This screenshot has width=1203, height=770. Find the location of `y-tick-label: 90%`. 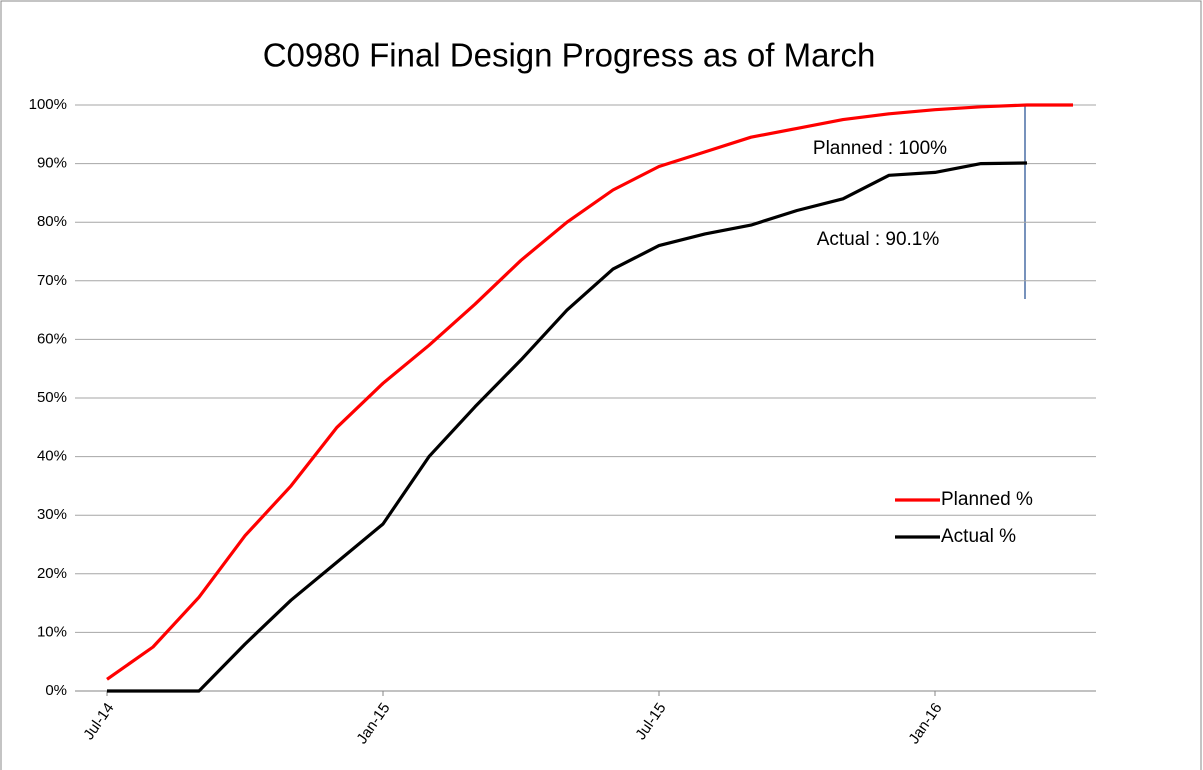

y-tick-label: 90% is located at coordinates (52, 163).